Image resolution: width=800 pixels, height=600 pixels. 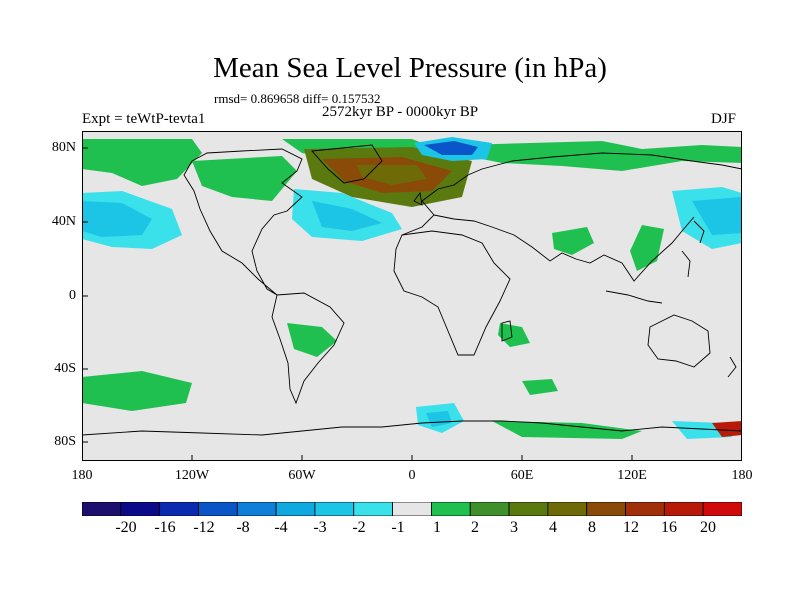 I want to click on colorbar-label: -8, so click(x=243, y=527).